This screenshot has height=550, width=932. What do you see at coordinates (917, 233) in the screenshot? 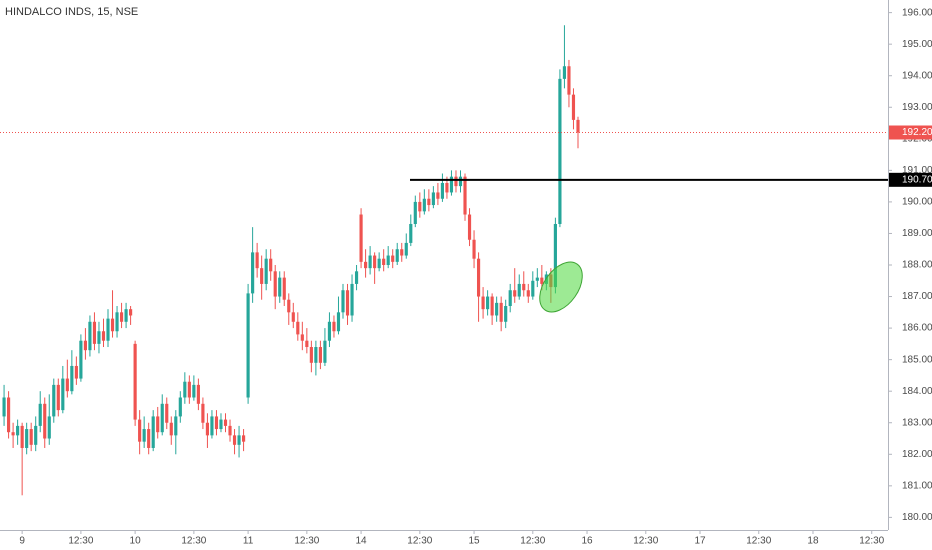
I see `y-tick-label: 189.00` at bounding box center [917, 233].